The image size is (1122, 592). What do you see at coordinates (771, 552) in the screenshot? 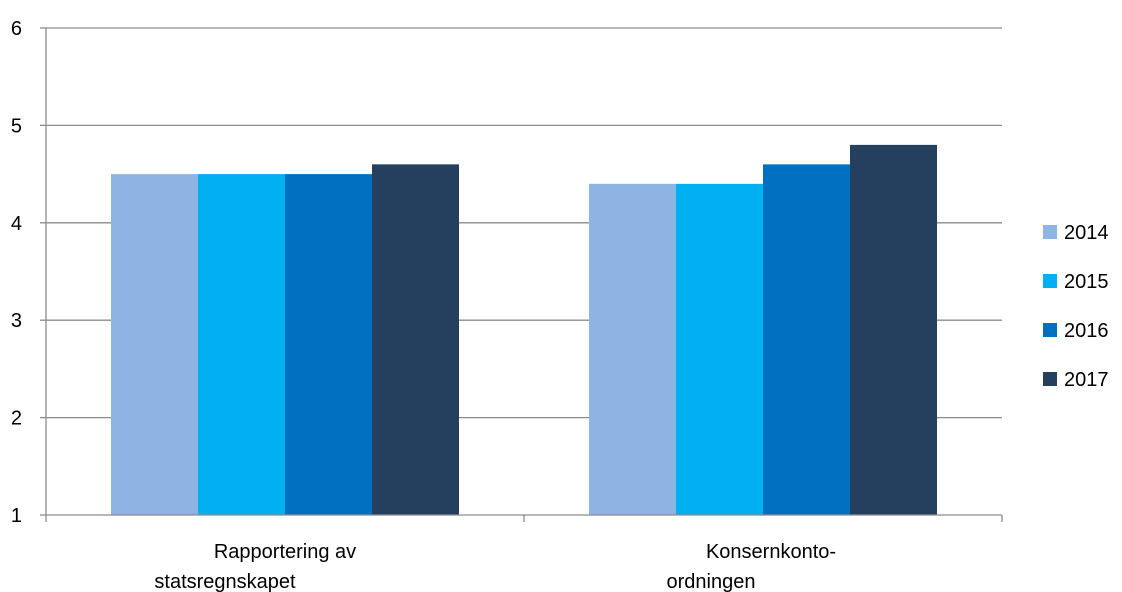
I see `category-label-line: Konsernkonto-` at bounding box center [771, 552].